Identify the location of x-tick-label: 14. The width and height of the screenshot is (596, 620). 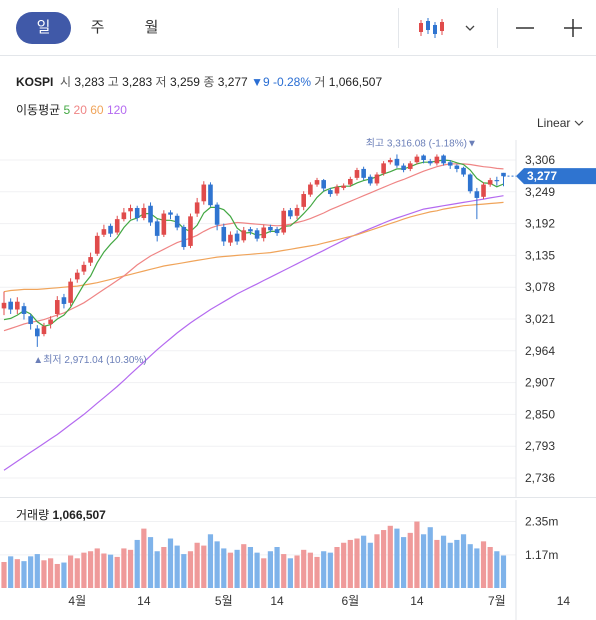
(564, 601).